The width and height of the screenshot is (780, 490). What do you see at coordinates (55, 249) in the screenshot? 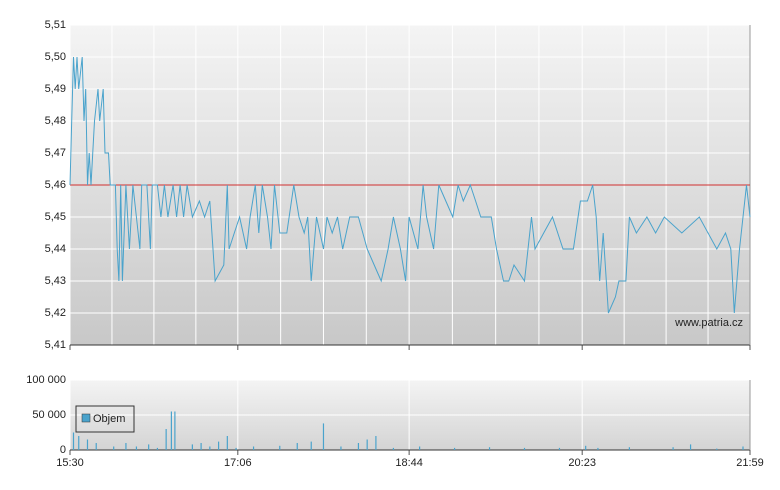
I see `y-tick-label: 5,44` at bounding box center [55, 249].